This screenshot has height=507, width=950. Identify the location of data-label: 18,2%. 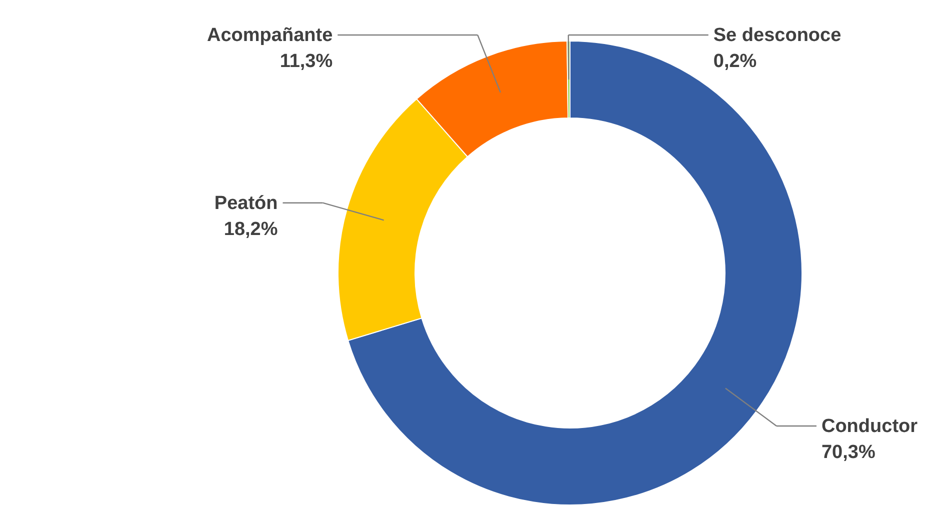
(251, 229).